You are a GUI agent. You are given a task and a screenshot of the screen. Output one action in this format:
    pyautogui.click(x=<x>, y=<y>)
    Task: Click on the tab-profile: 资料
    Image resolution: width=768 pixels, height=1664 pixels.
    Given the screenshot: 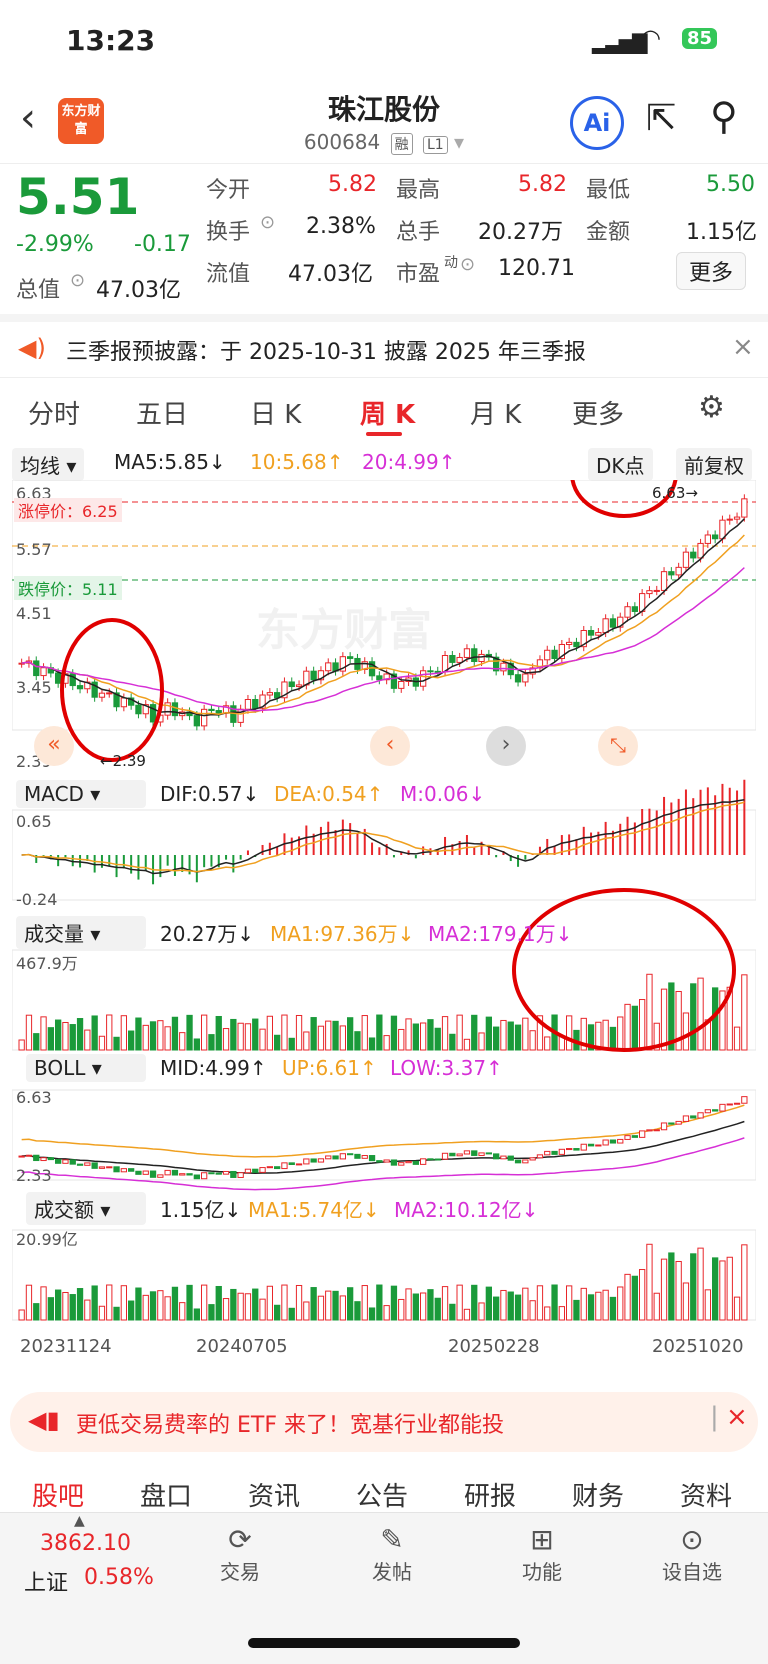 What is the action you would take?
    pyautogui.click(x=706, y=1497)
    